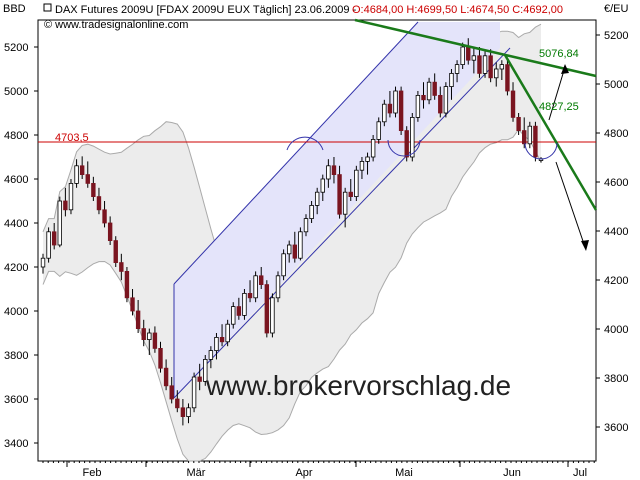 This screenshot has height=480, width=640. What do you see at coordinates (559, 107) in the screenshot?
I see `target-label-4827: 4827,25` at bounding box center [559, 107].